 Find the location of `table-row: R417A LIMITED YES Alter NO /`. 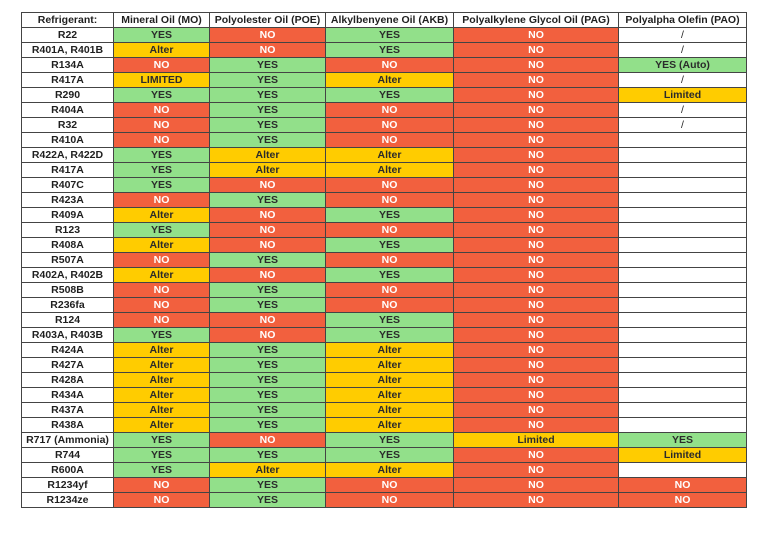

table-row: R417A LIMITED YES Alter NO / is located at coordinates (384, 80).